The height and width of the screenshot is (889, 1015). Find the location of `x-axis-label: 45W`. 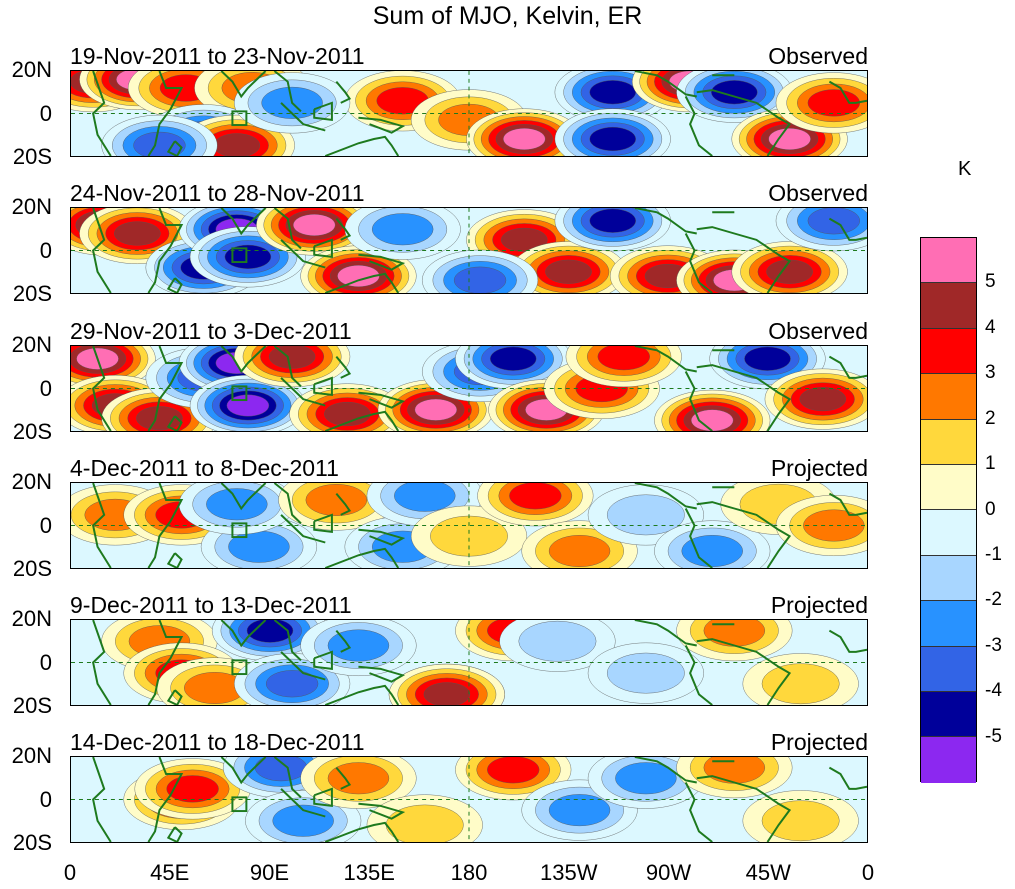

x-axis-label: 45W is located at coordinates (768, 872).